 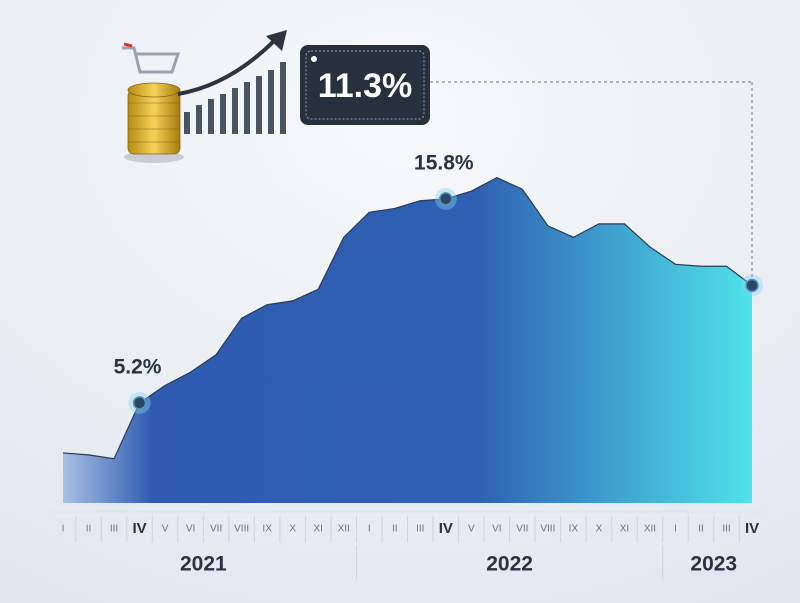 I want to click on callout-value-label: 11.3%, so click(x=365, y=86).